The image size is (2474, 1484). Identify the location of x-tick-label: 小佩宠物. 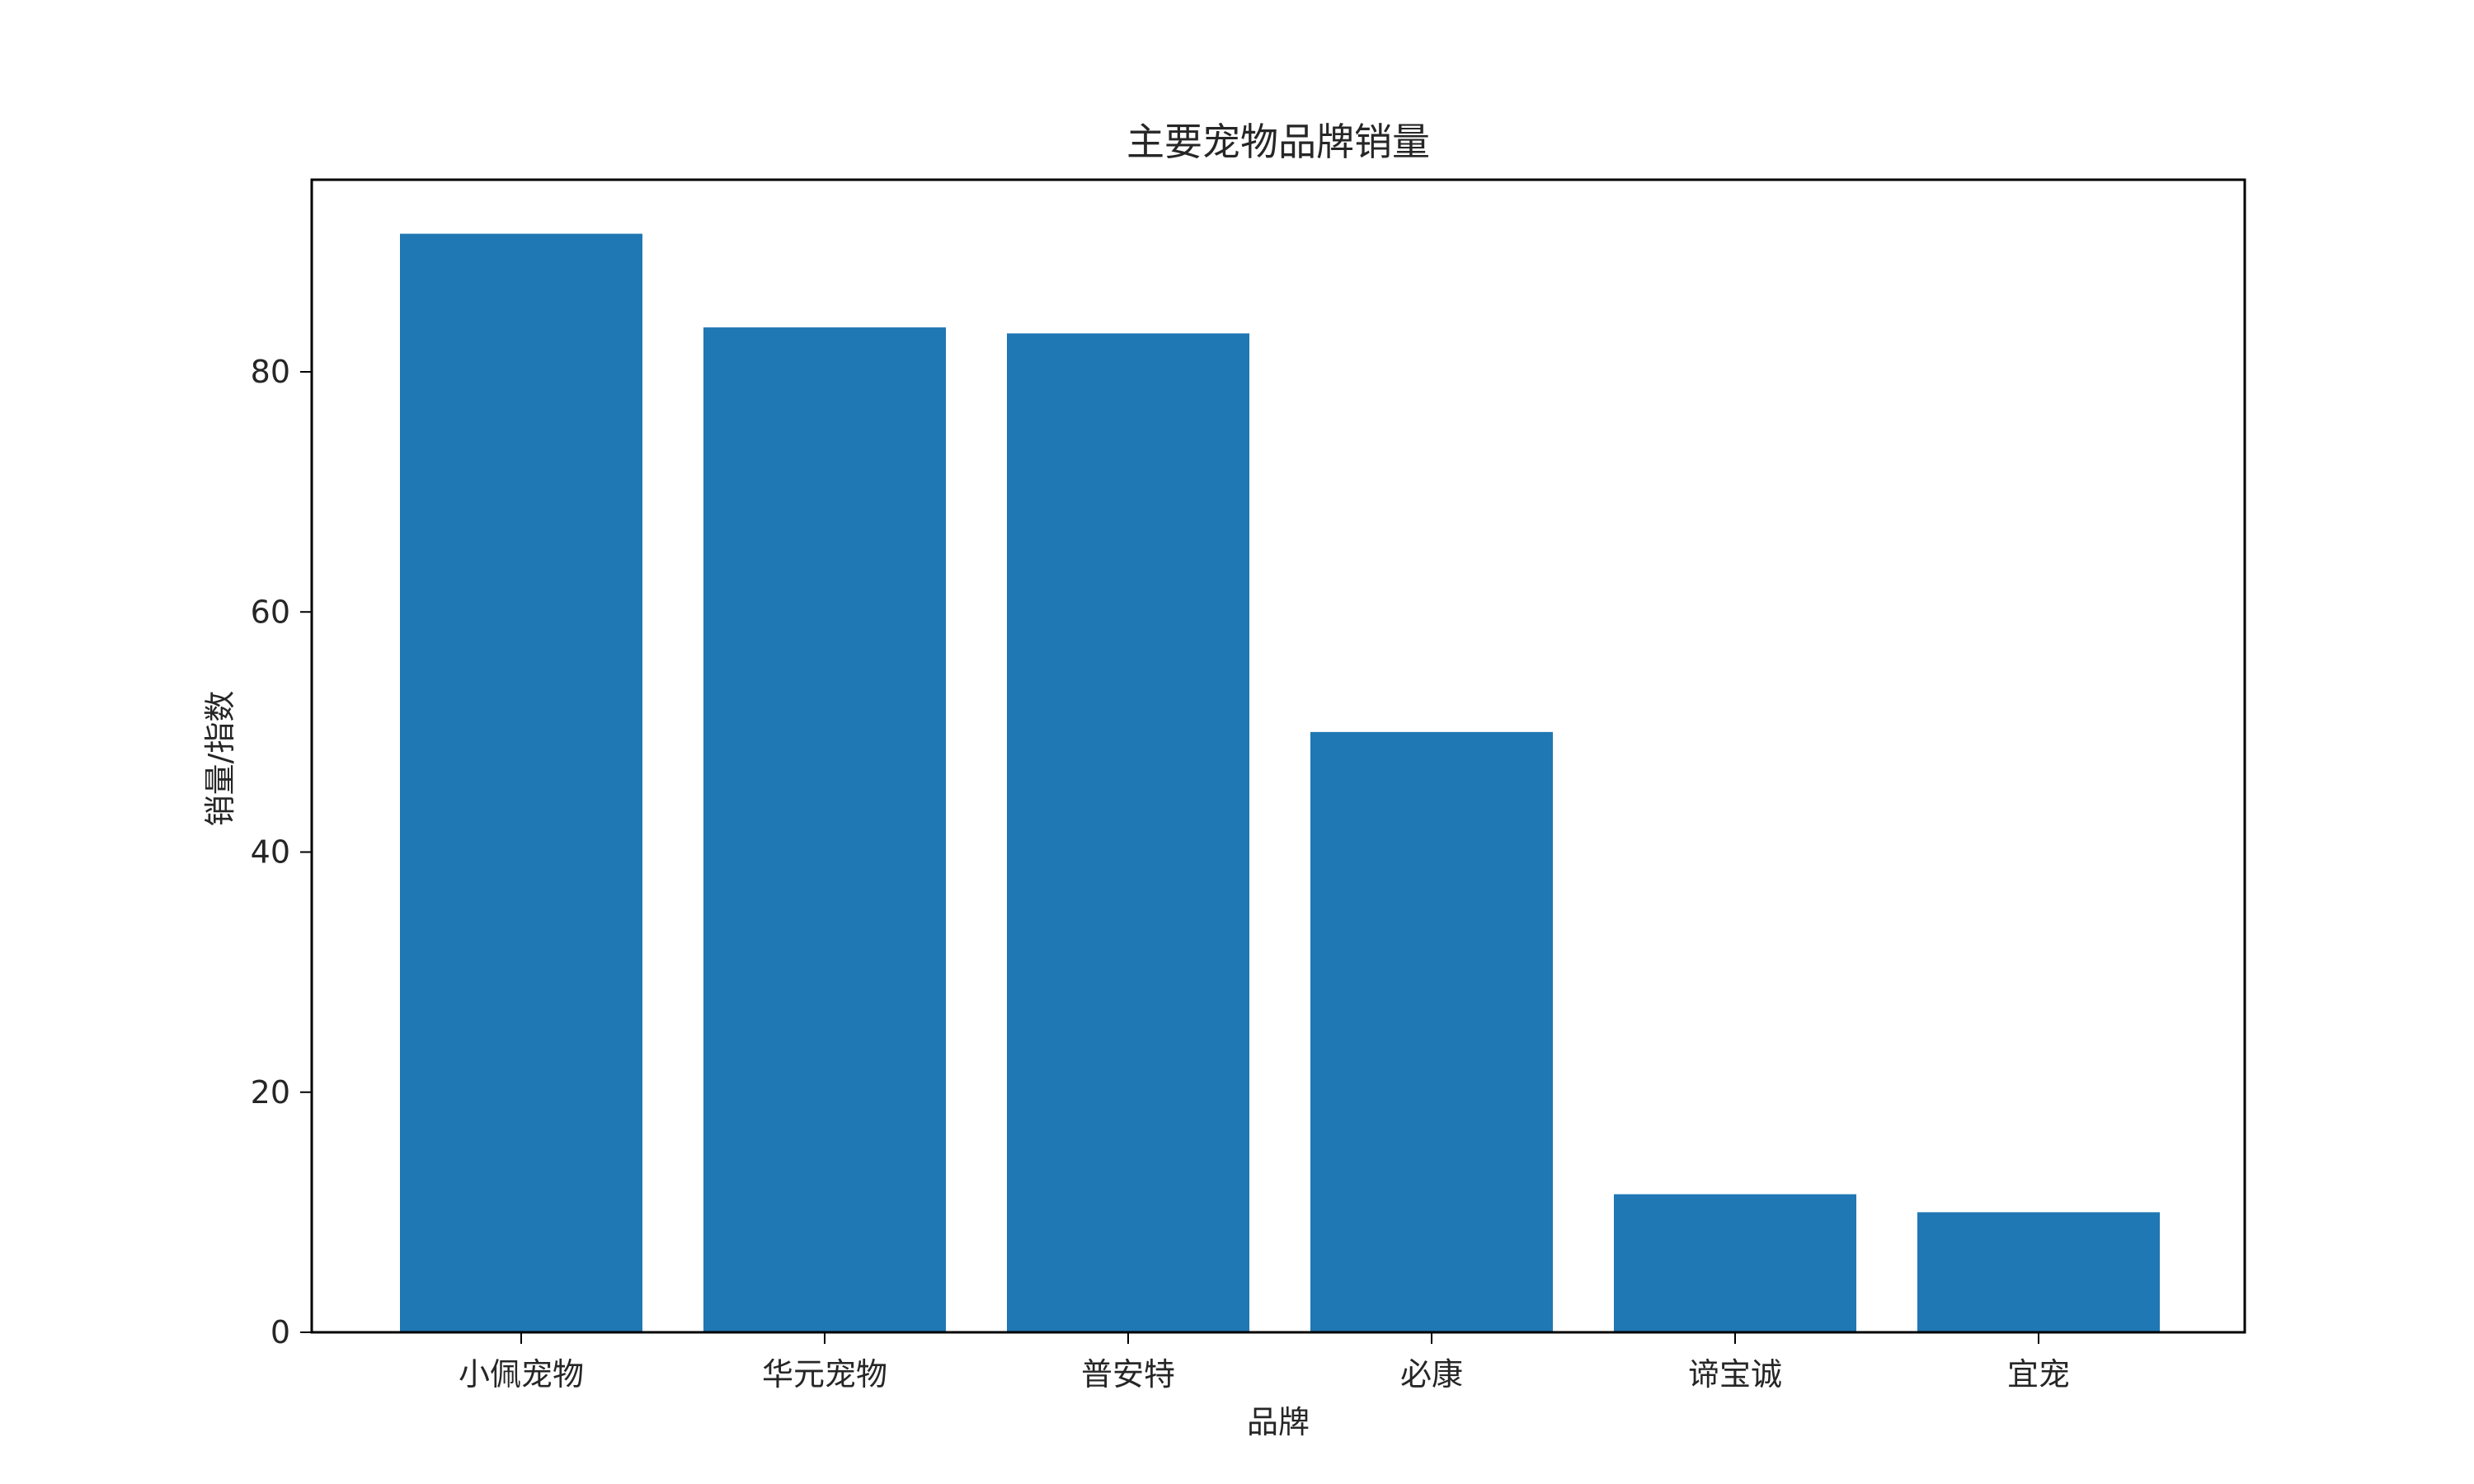
(521, 1374).